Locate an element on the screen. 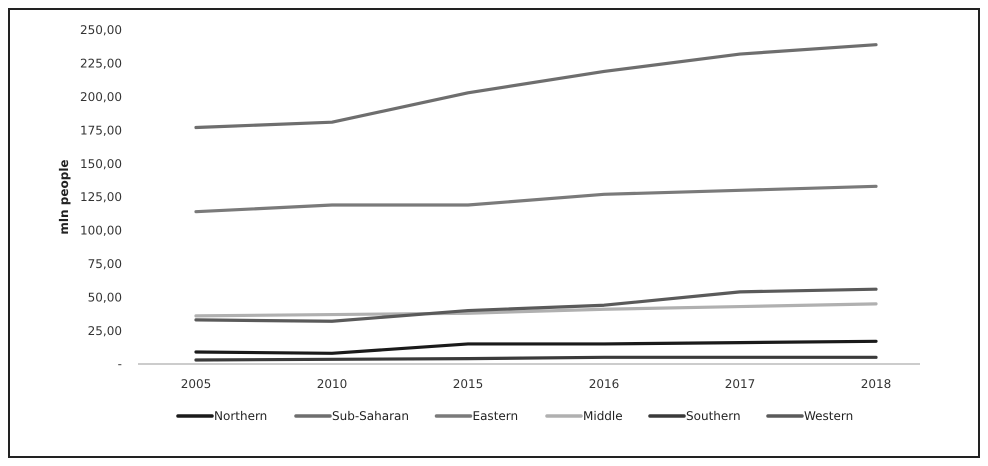 Image resolution: width=988 pixels, height=466 pixels. legend-label: Southern is located at coordinates (713, 416).